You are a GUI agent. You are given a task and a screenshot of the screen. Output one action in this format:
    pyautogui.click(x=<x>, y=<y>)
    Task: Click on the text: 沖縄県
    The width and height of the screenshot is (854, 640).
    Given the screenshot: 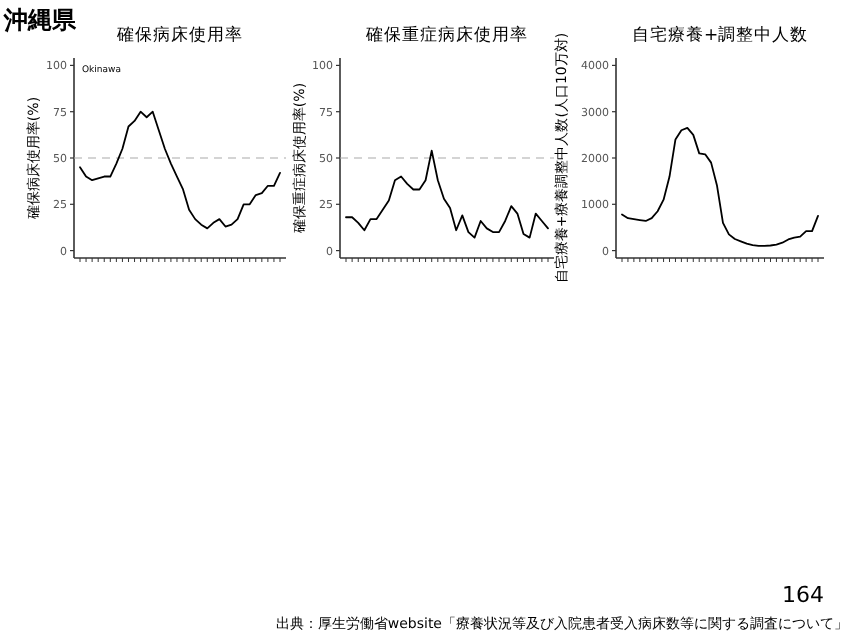 What is the action you would take?
    pyautogui.click(x=40, y=20)
    